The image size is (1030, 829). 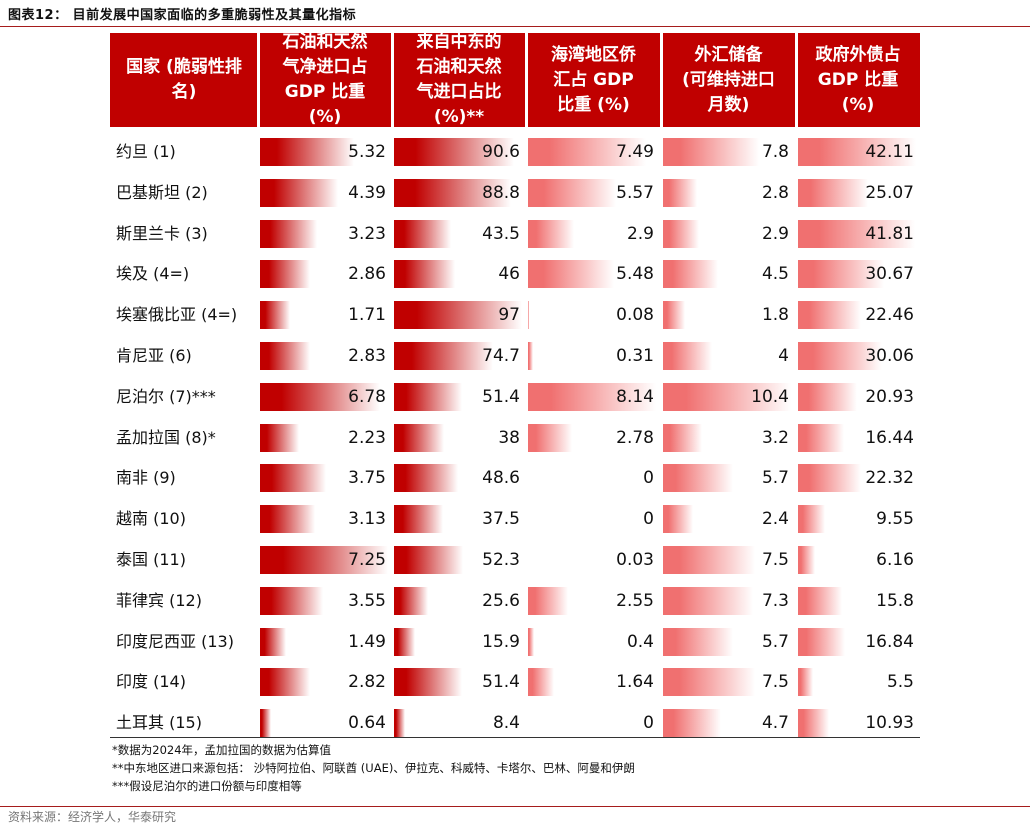 I want to click on data-value: 3.13, so click(x=367, y=519).